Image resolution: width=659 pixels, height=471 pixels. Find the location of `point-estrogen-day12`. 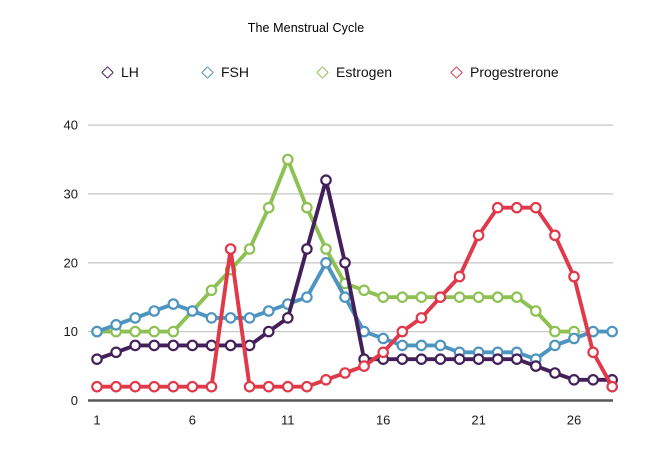

point-estrogen-day12 is located at coordinates (307, 207).